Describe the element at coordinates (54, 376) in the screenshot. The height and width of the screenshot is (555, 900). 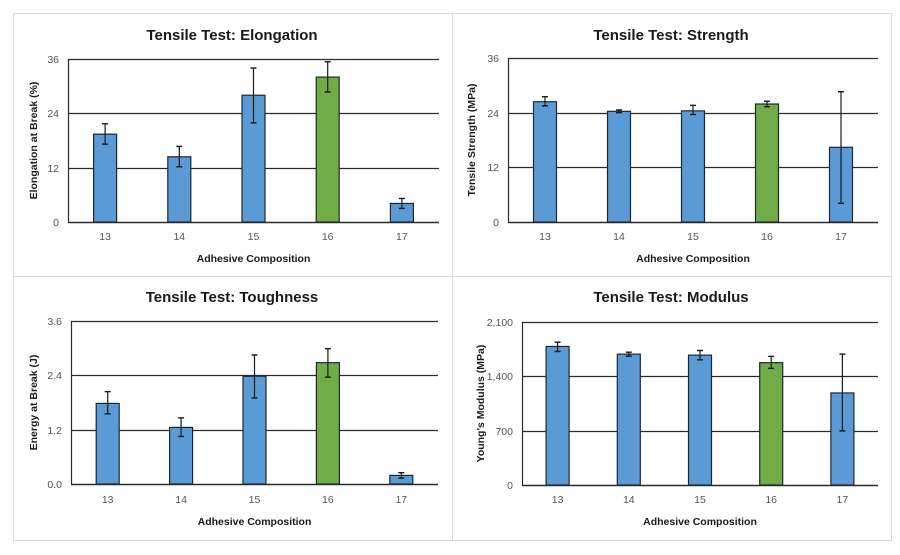
I see `y-tick-label: 2.4` at that location.